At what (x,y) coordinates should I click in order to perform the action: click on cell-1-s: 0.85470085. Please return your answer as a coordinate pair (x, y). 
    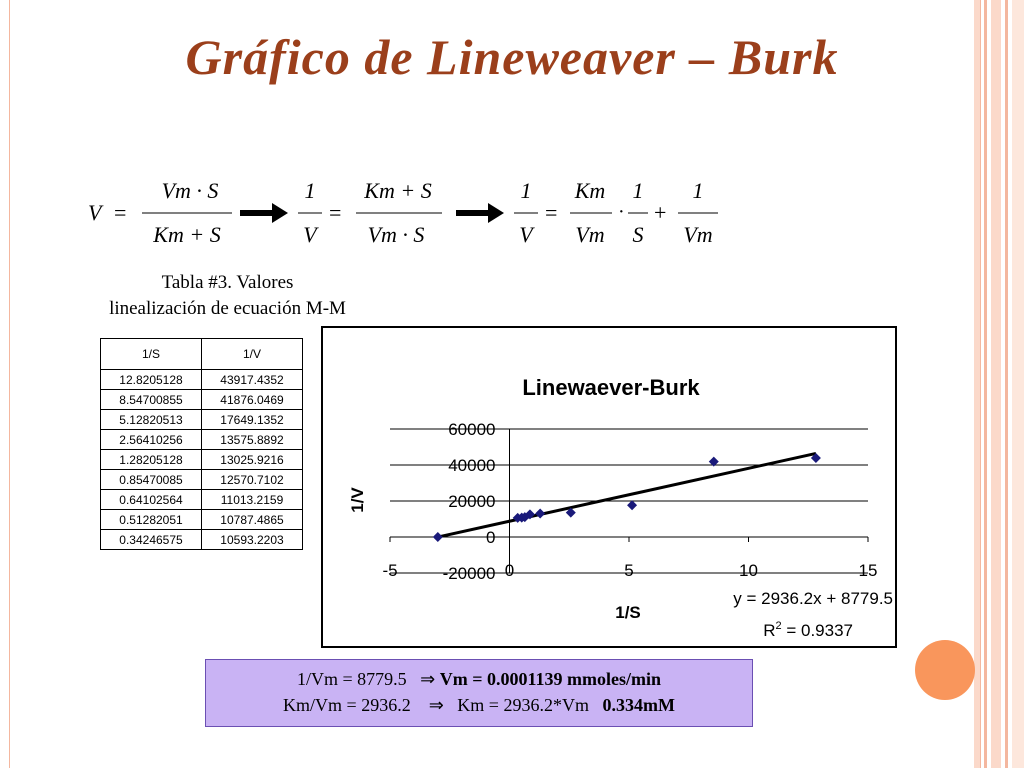
    Looking at the image, I should click on (151, 479).